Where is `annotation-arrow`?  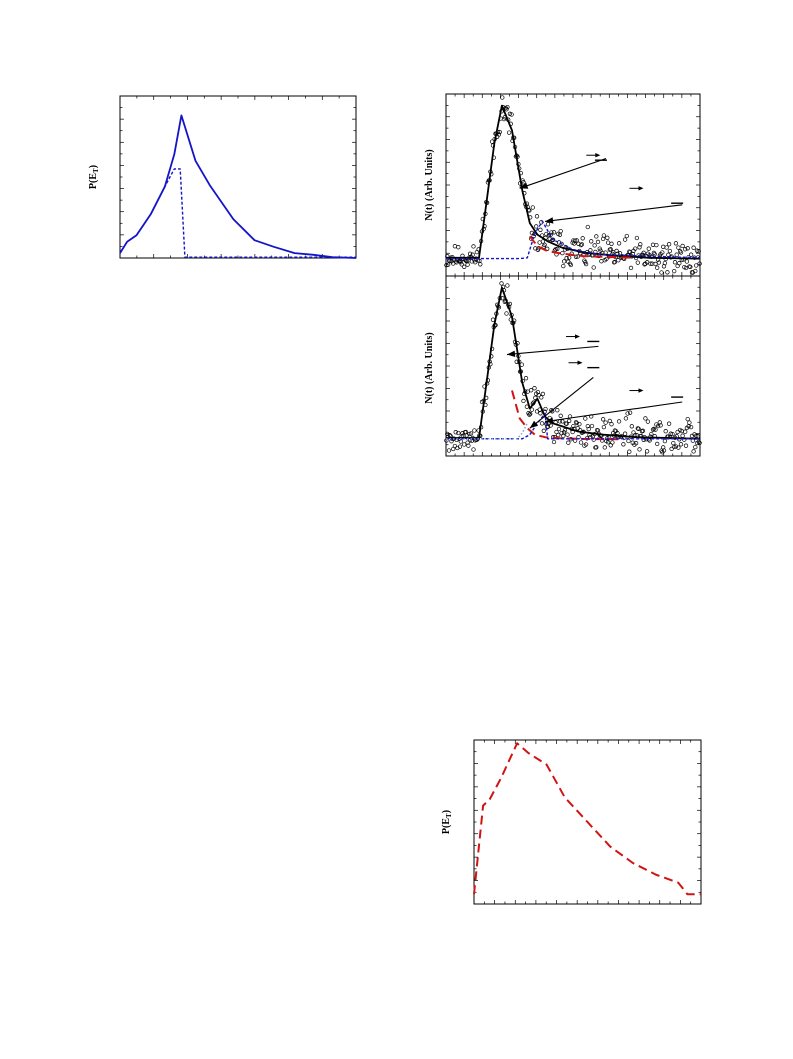 annotation-arrow is located at coordinates (561, 403).